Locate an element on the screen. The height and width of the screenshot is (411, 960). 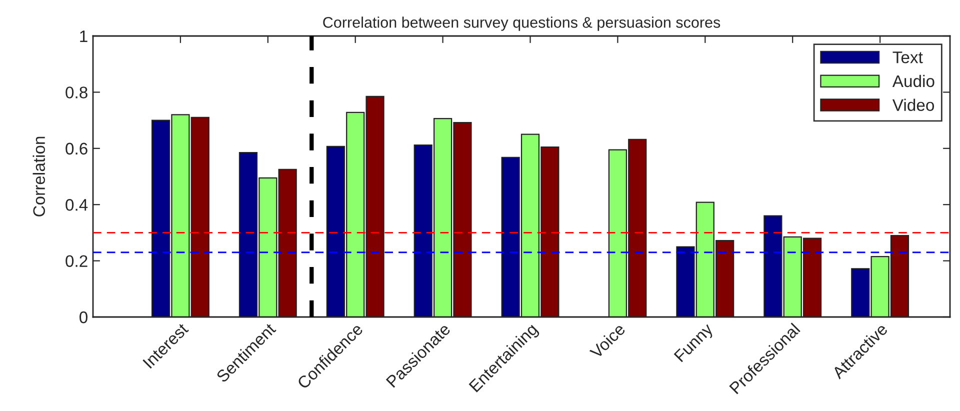
y-tick-label: 0.8 is located at coordinates (77, 92).